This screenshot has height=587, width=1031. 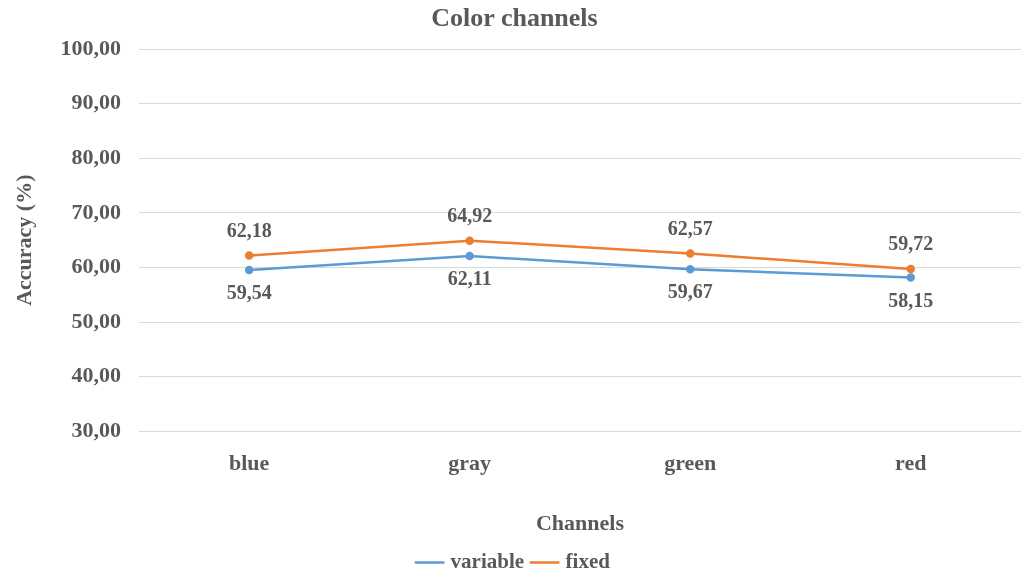 What do you see at coordinates (690, 227) in the screenshot?
I see `data-label: 62,57` at bounding box center [690, 227].